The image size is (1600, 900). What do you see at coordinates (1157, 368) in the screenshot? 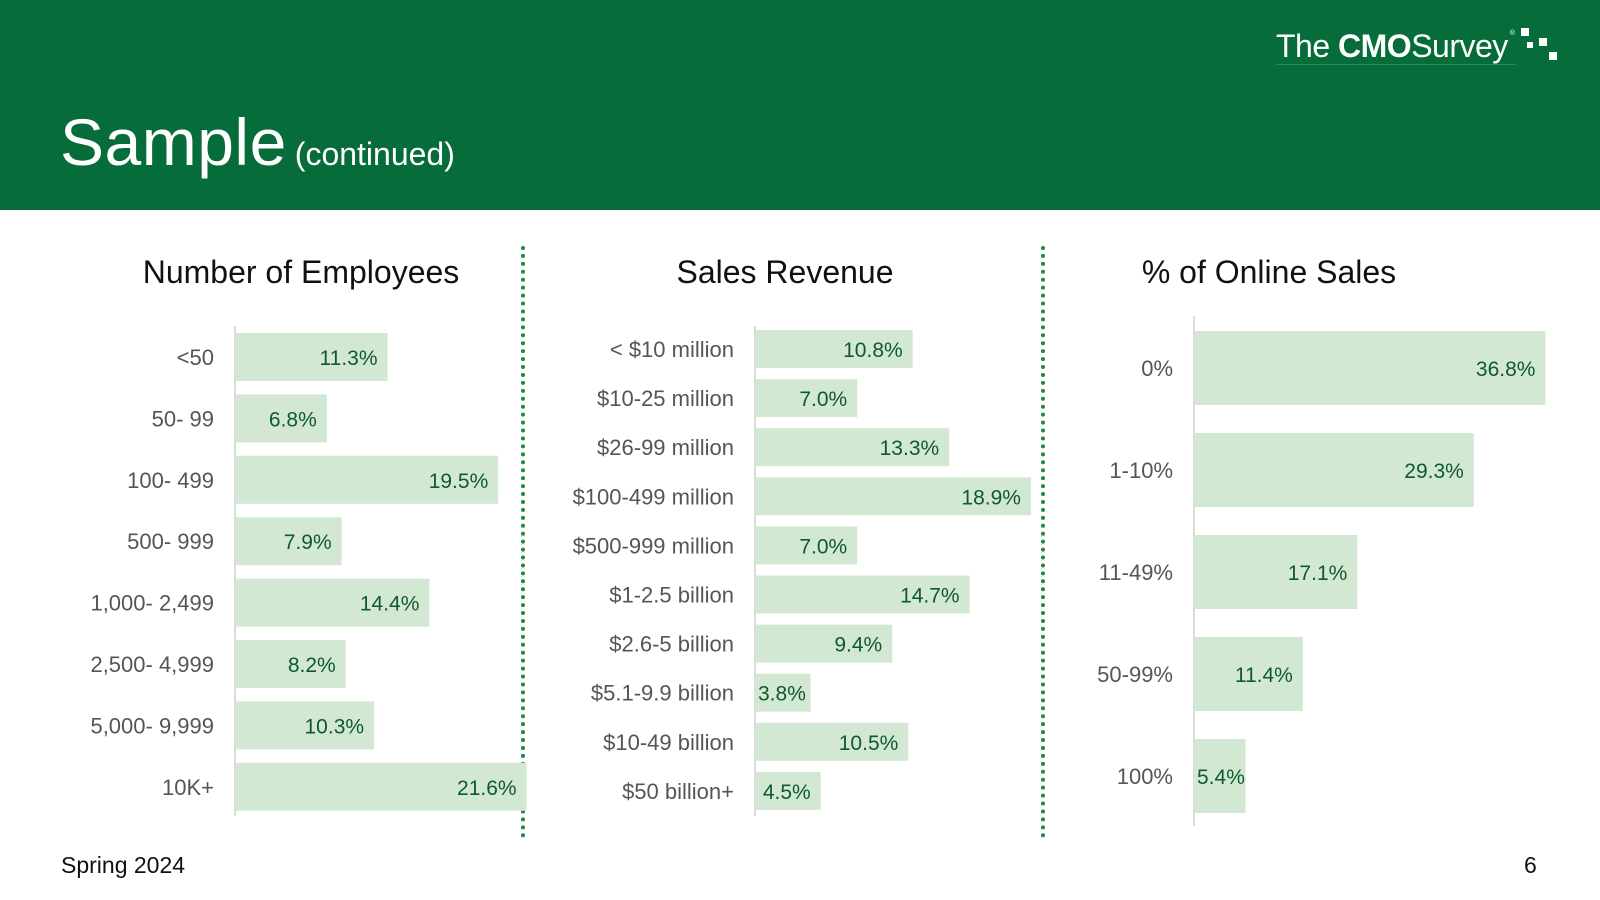
I see `chart-online-category-label: 0%` at bounding box center [1157, 368].